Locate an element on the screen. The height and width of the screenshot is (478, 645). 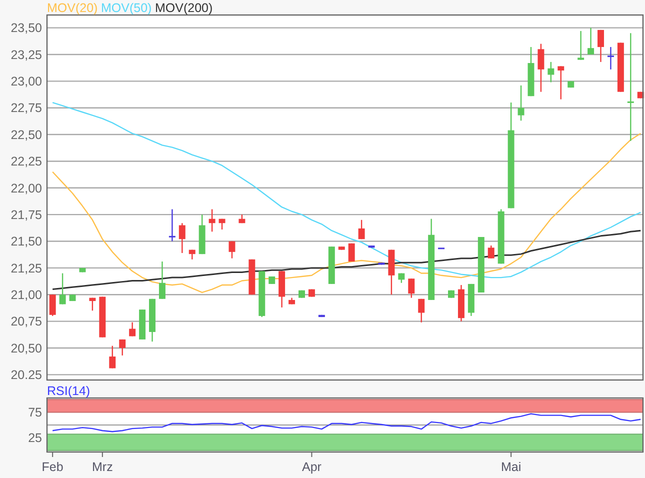
x-tick-label: Feb is located at coordinates (53, 467).